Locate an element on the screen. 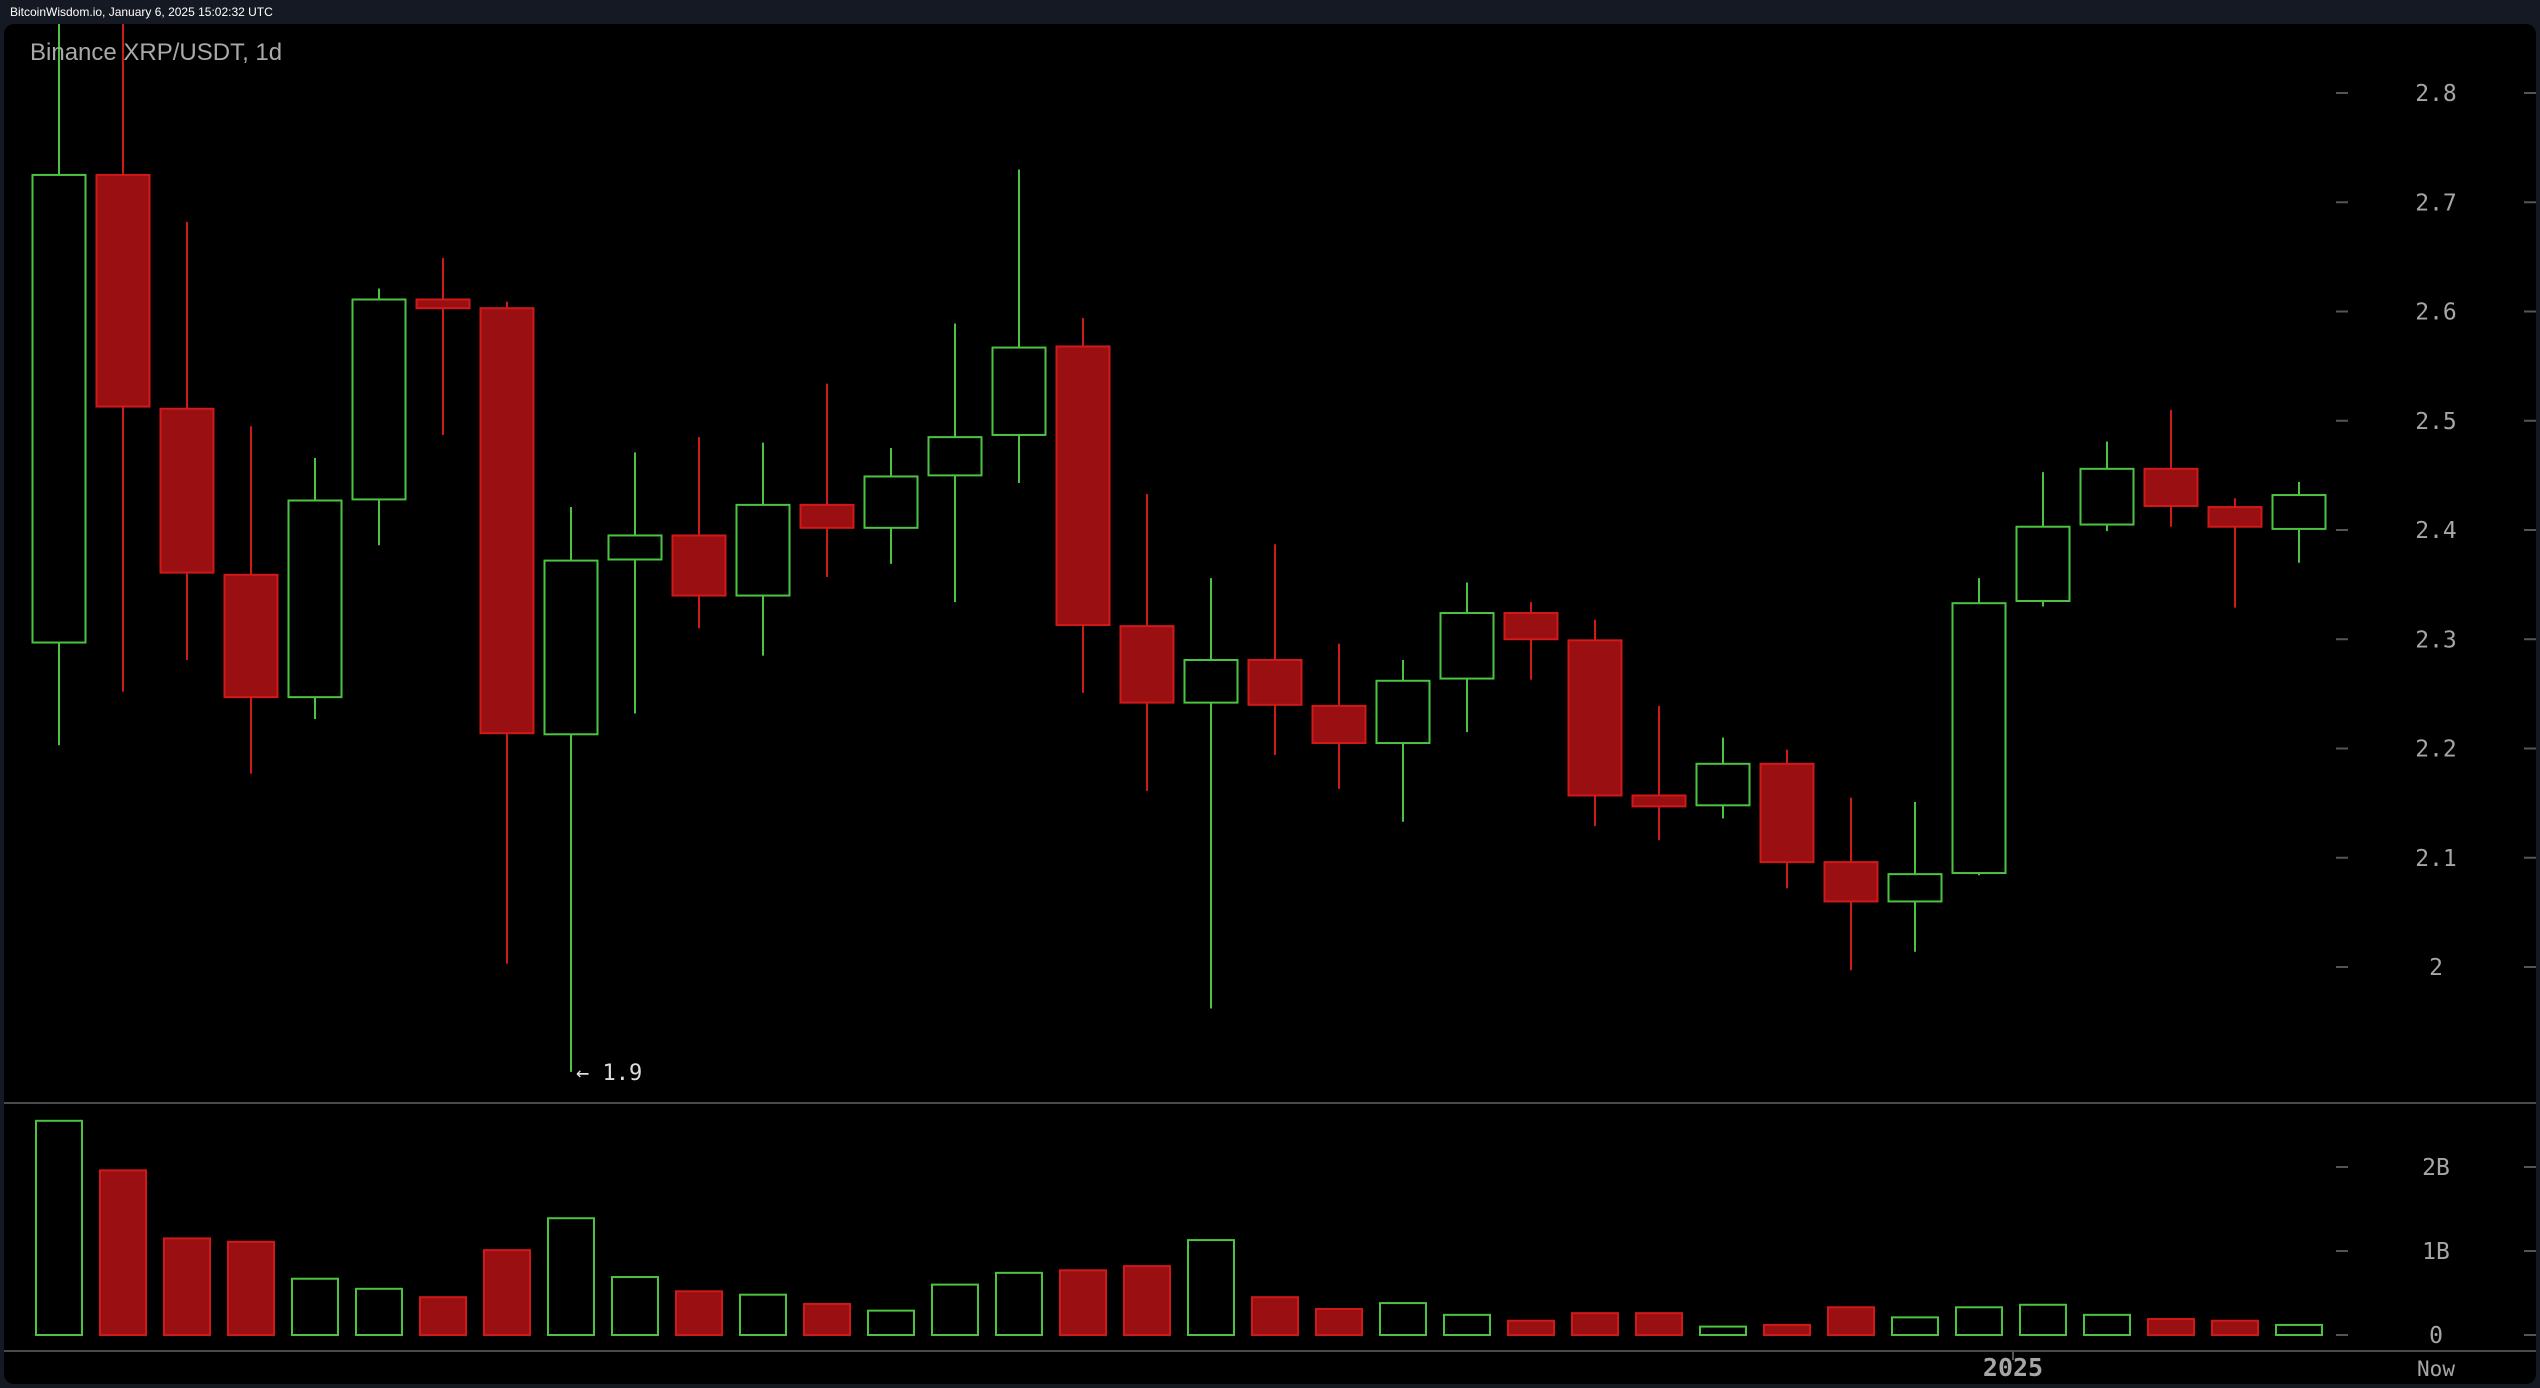  volume-axis-label: 0 is located at coordinates (2436, 1336).